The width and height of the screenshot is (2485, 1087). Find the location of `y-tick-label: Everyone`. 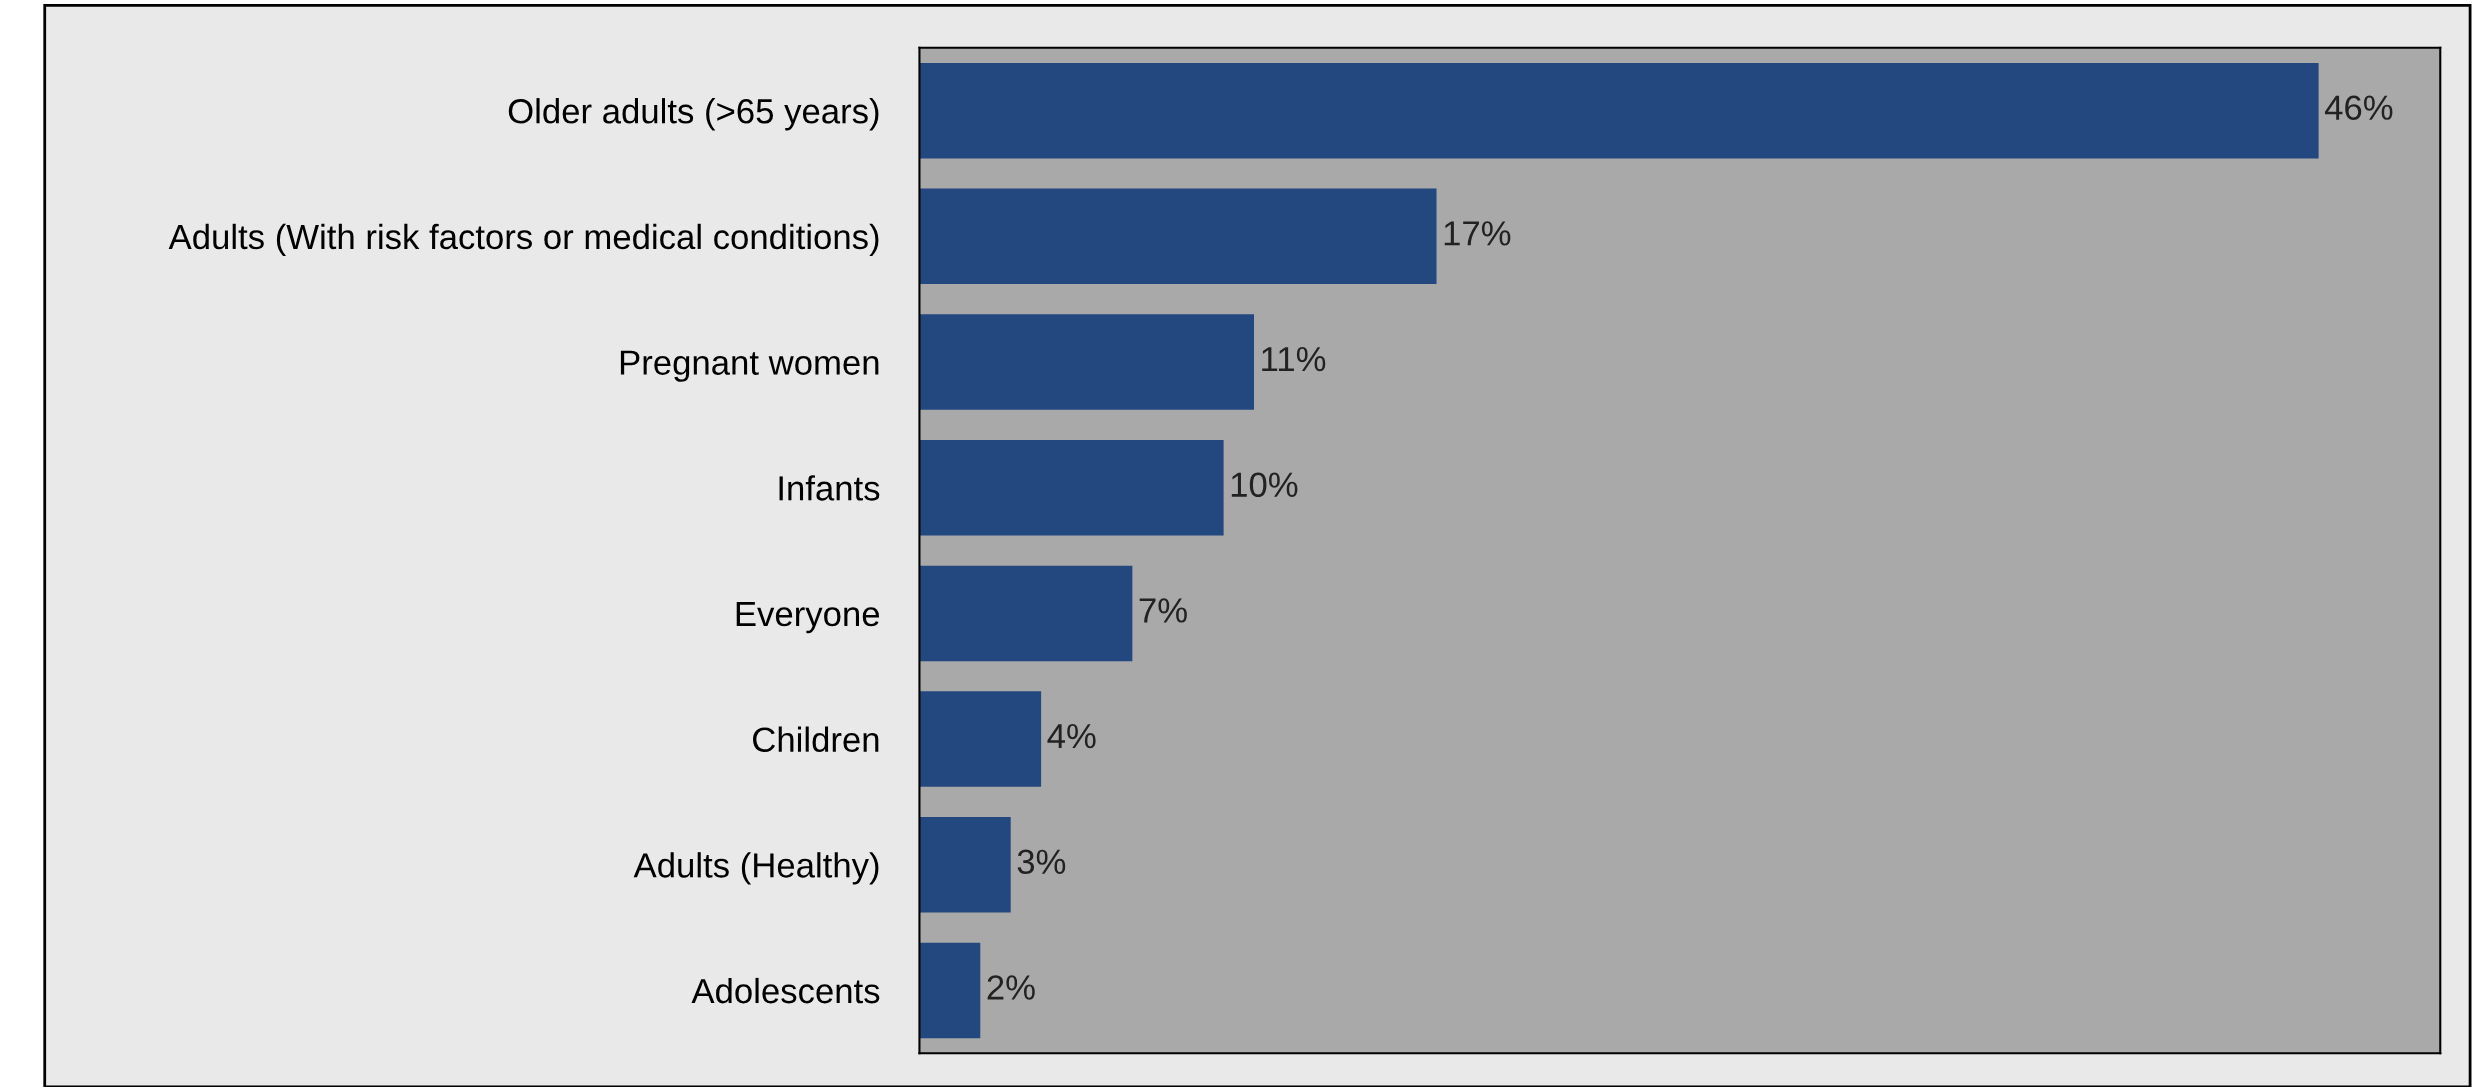

y-tick-label: Everyone is located at coordinates (808, 618).